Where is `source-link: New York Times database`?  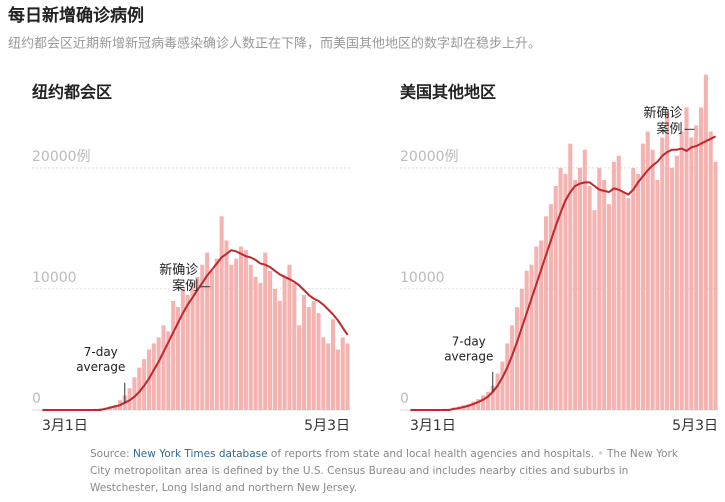 source-link: New York Times database is located at coordinates (200, 454).